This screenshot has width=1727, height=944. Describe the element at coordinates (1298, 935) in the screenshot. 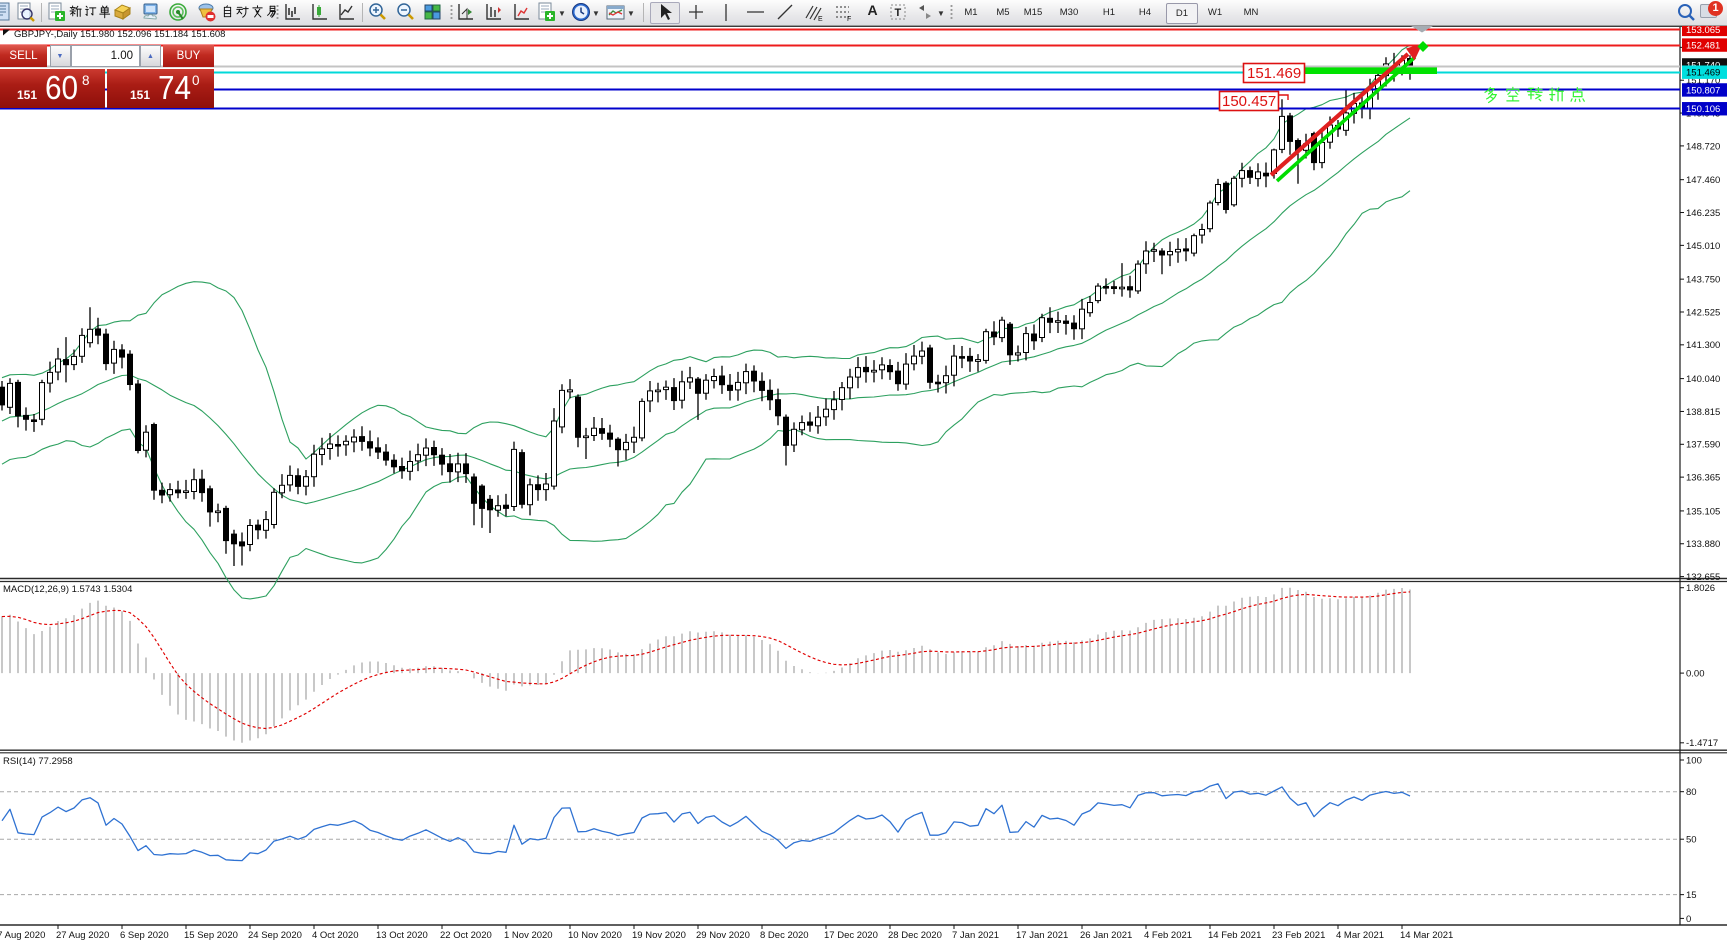

I see `svg-text: 23 Feb 2021` at that location.